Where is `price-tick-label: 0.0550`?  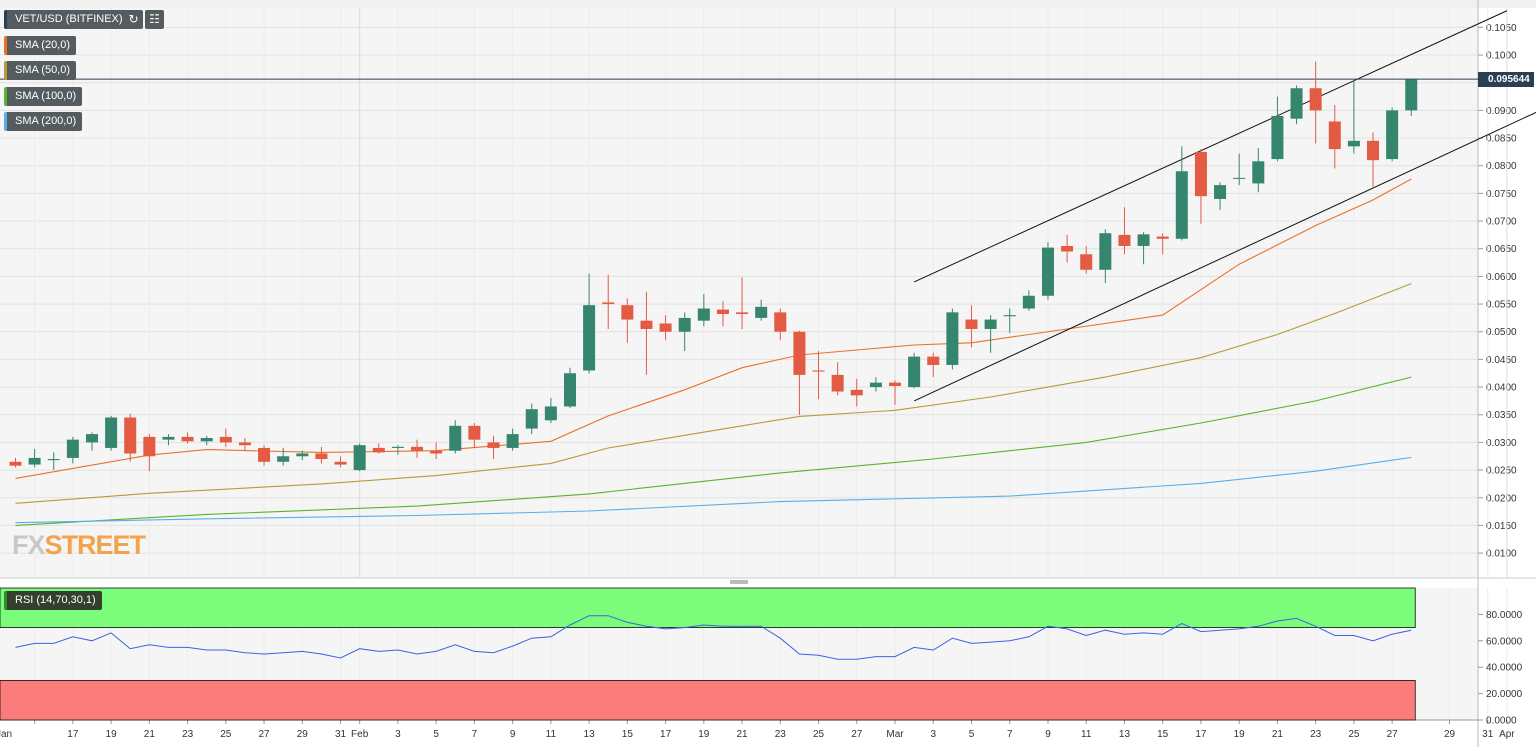
price-tick-label: 0.0550 is located at coordinates (1501, 305).